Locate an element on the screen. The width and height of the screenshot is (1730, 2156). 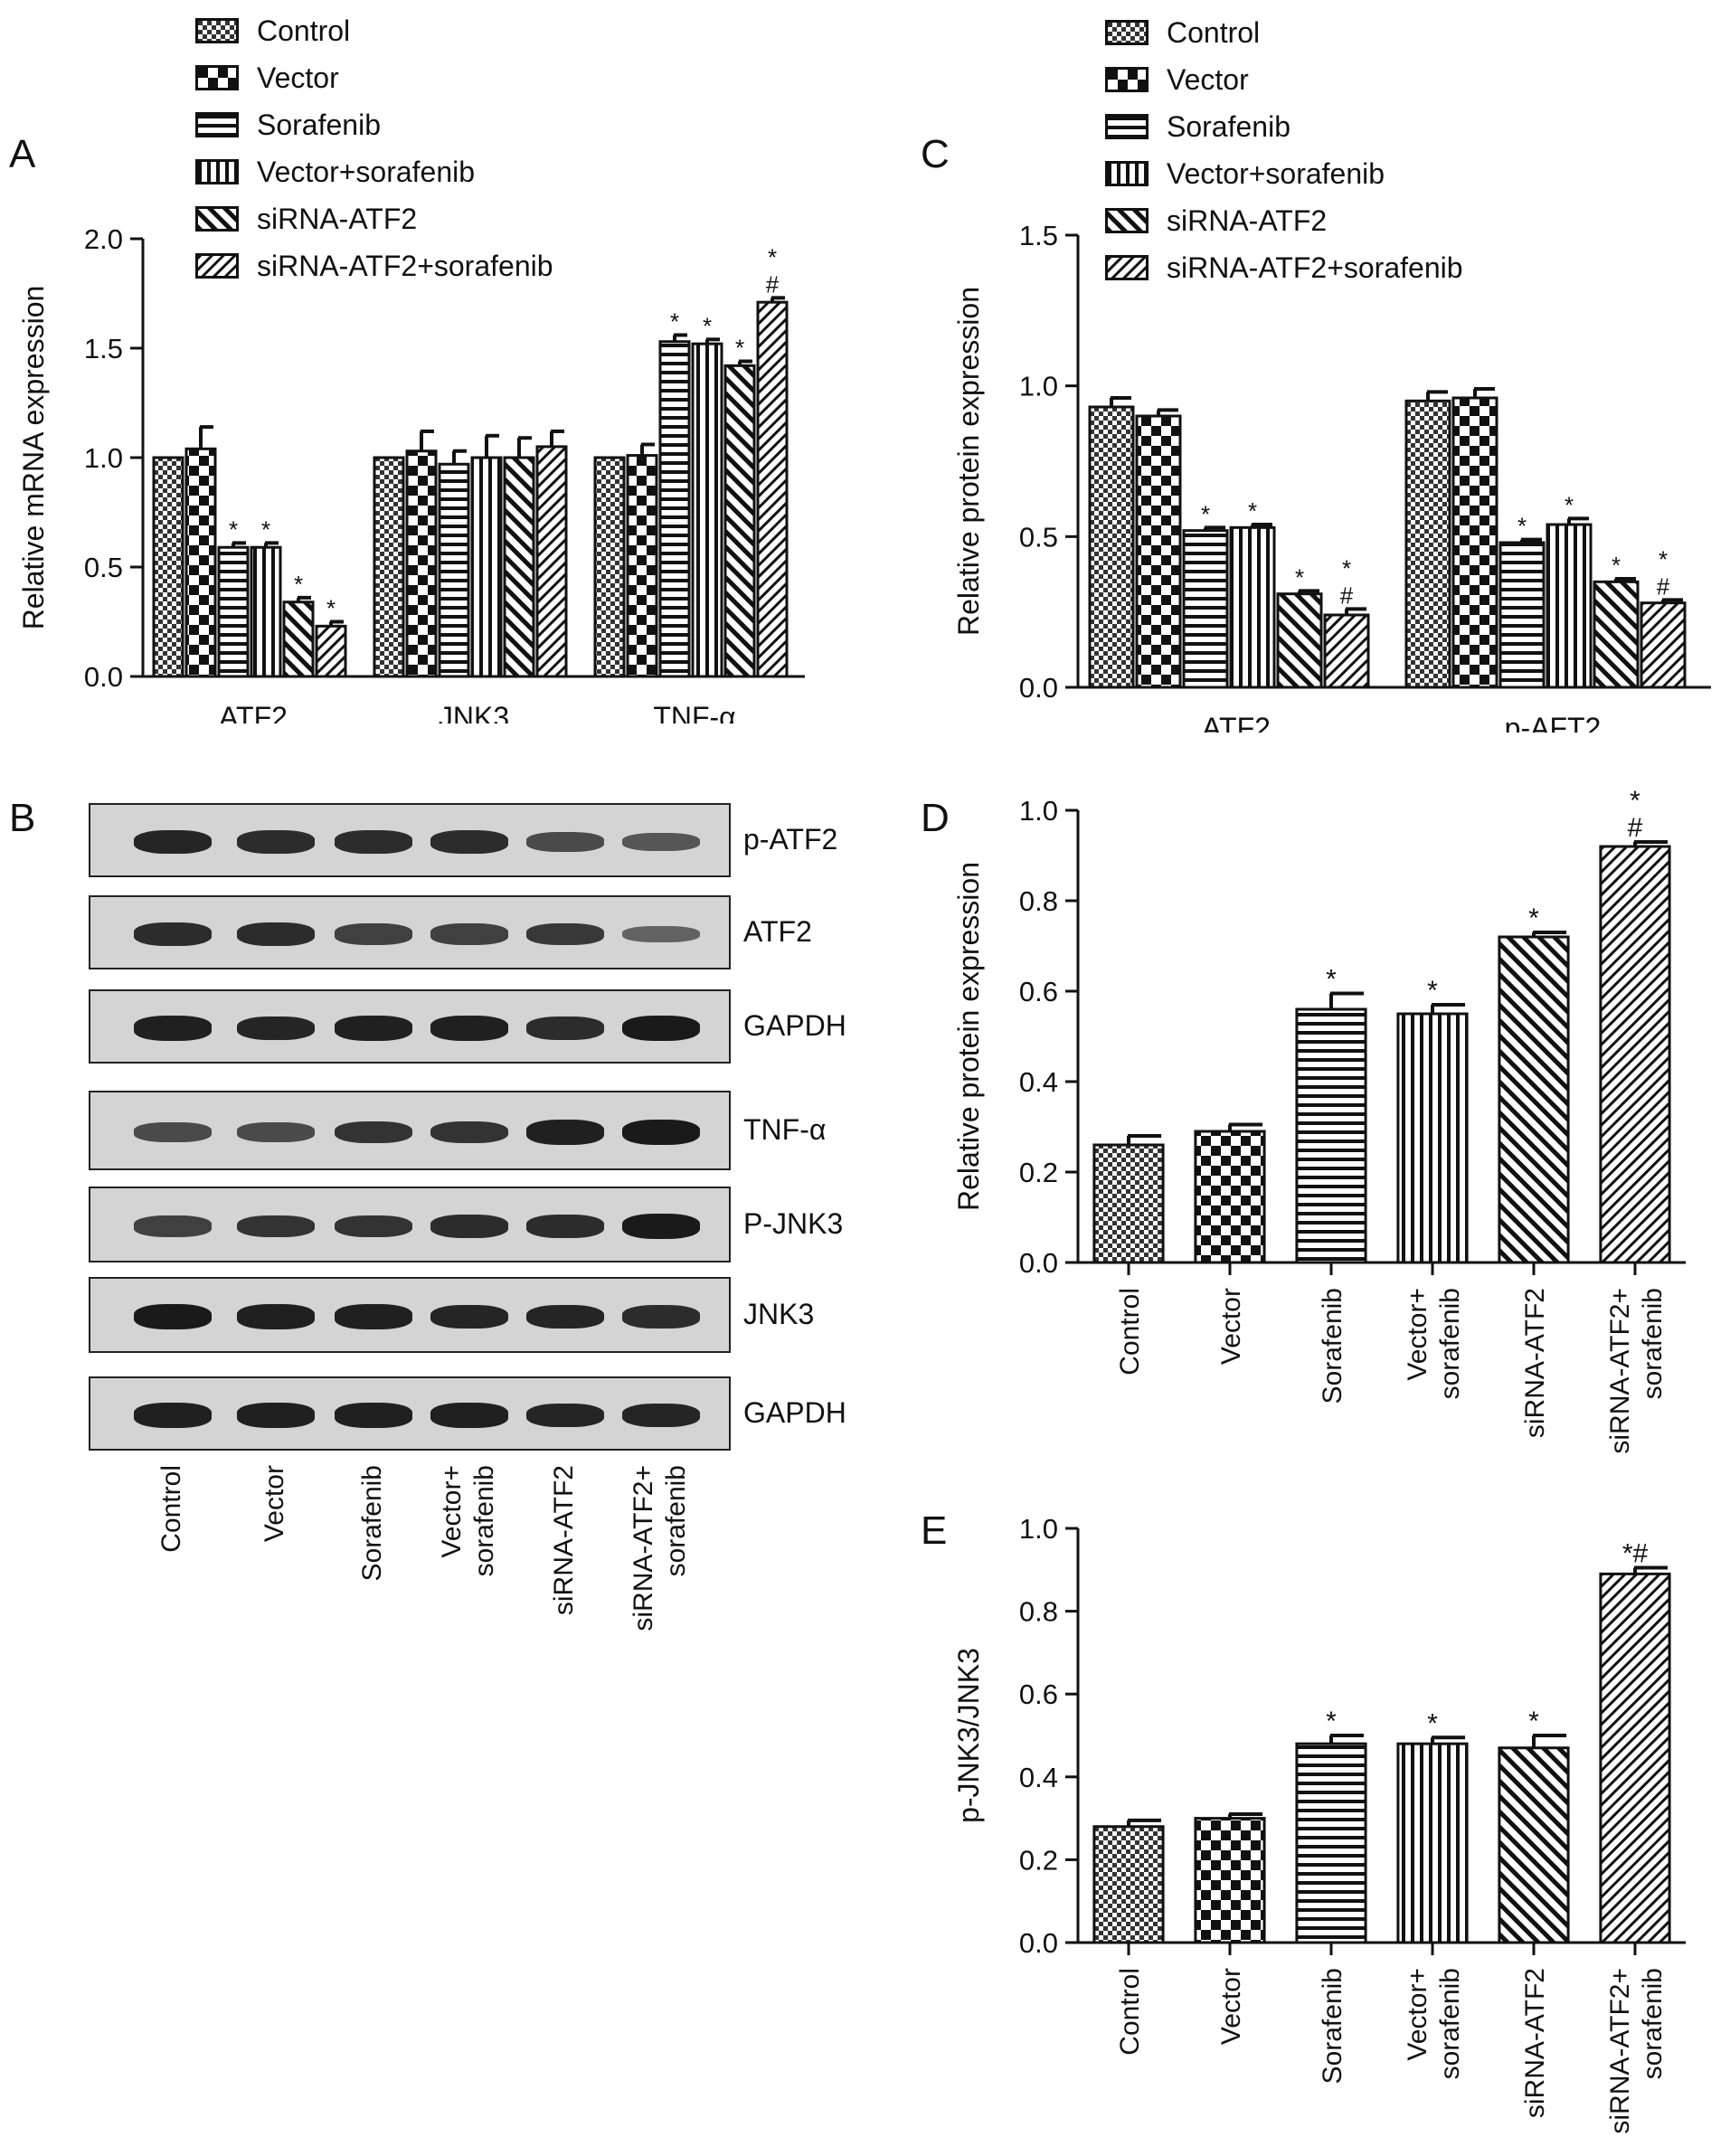
chart-d-y-tick-label: 0.4 is located at coordinates (1038, 1082).